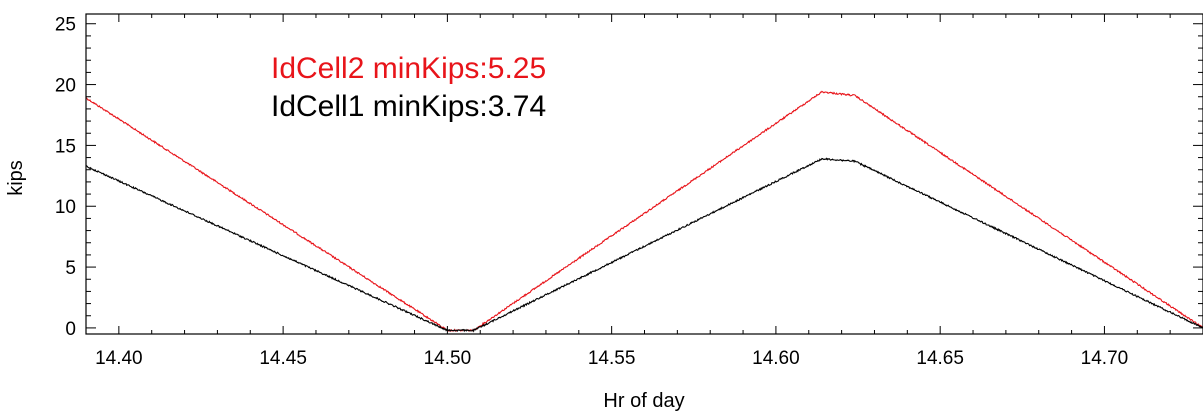 The image size is (1203, 414). I want to click on y-axis-title: kips, so click(16, 178).